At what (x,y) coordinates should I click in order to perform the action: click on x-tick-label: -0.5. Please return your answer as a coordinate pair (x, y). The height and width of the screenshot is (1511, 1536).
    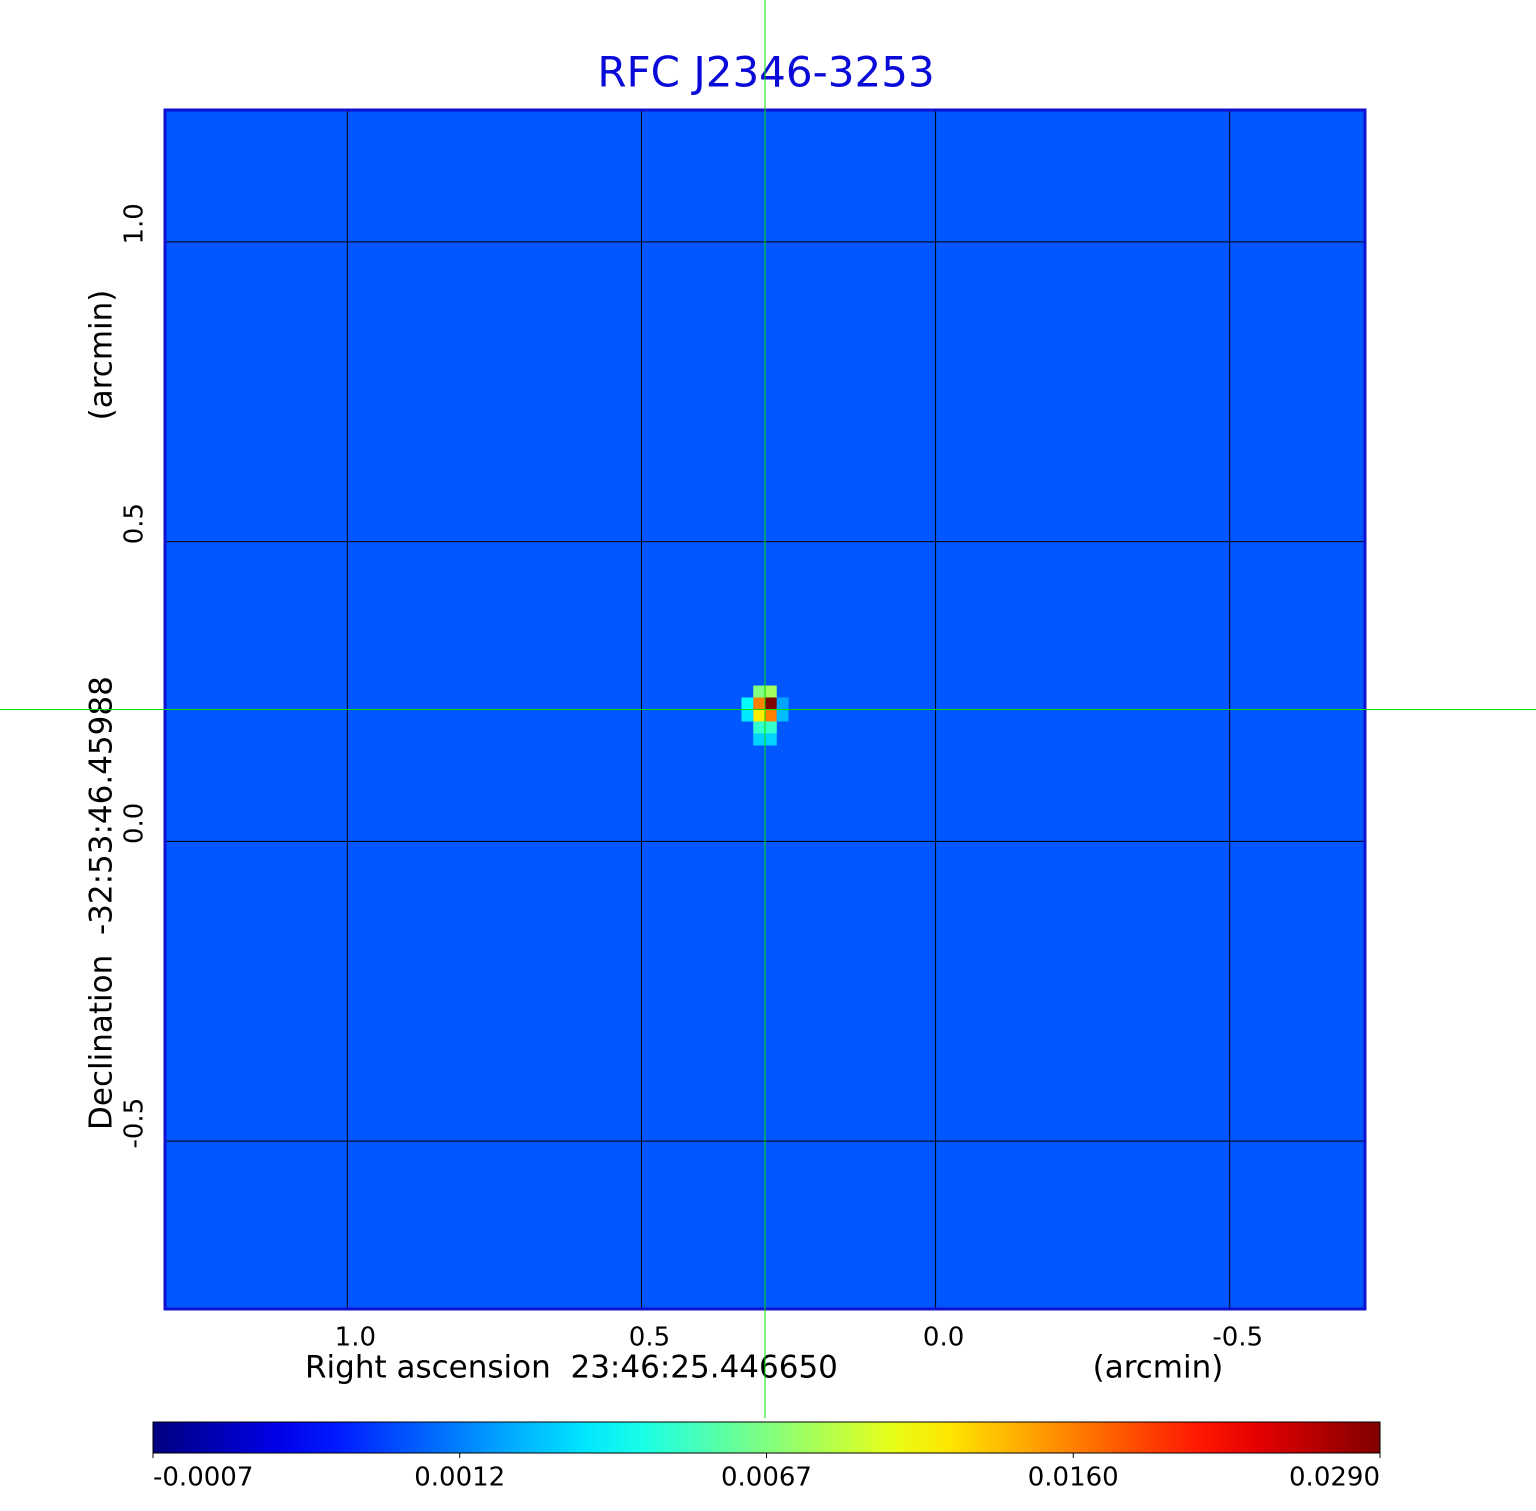
    Looking at the image, I should click on (1237, 1338).